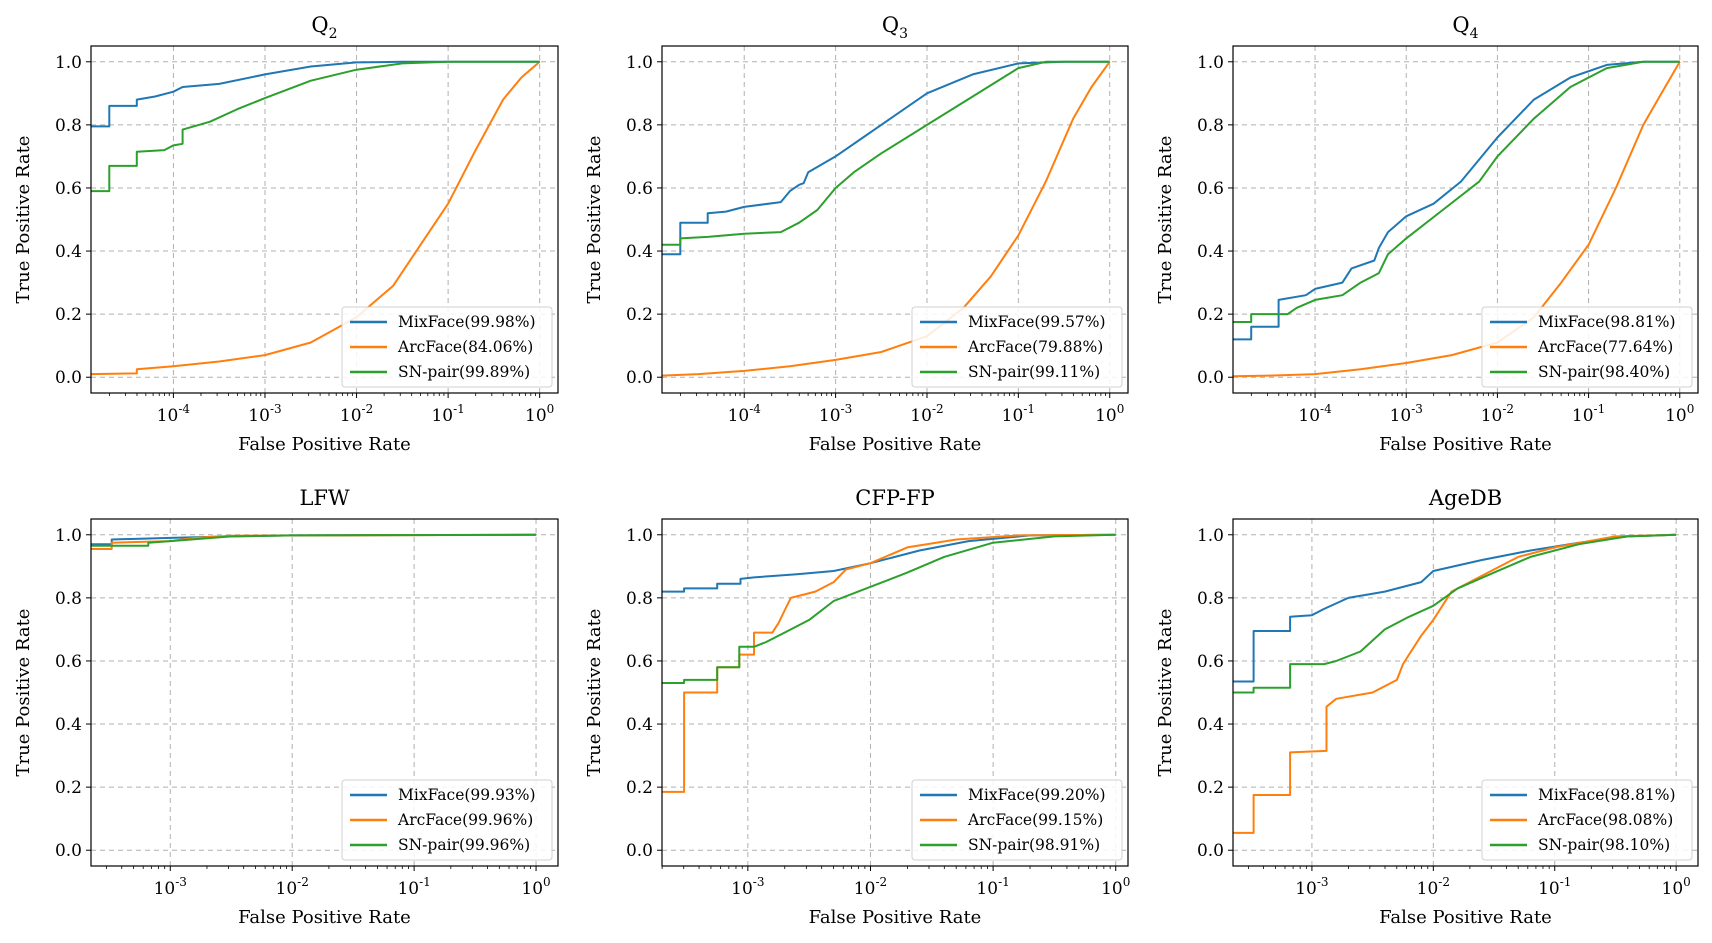 Image resolution: width=1712 pixels, height=943 pixels. I want to click on legend-item: ArcFace(84.06%), so click(441, 347).